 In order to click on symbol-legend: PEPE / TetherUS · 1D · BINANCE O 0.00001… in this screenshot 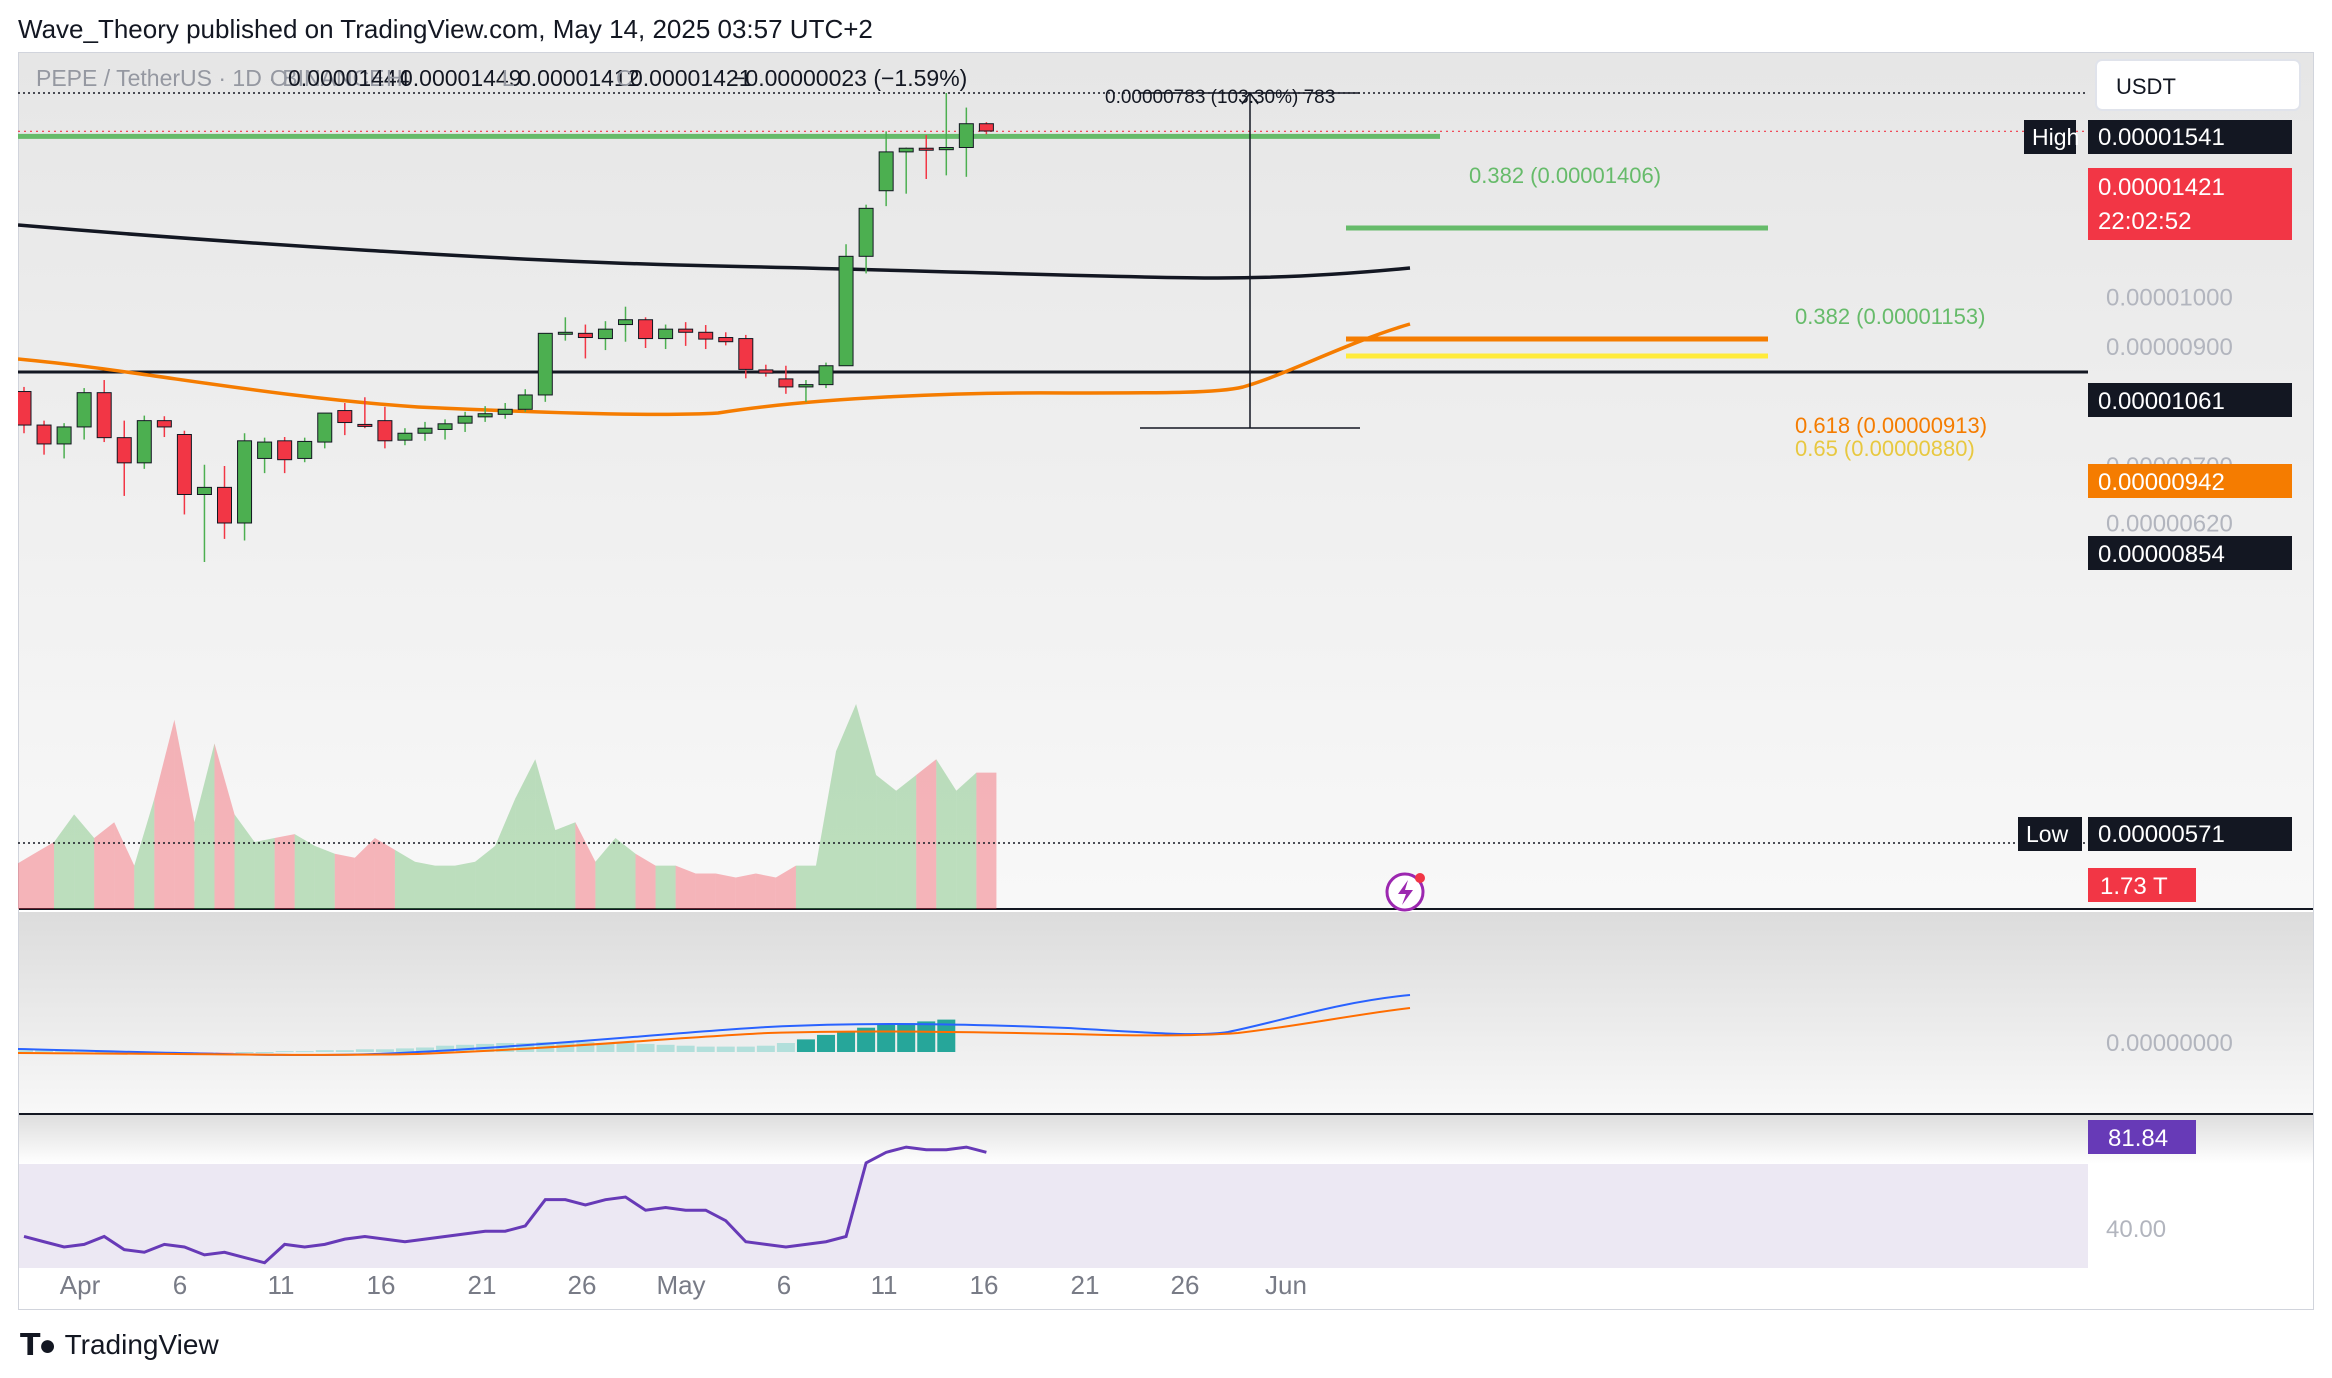, I will do `click(501, 78)`.